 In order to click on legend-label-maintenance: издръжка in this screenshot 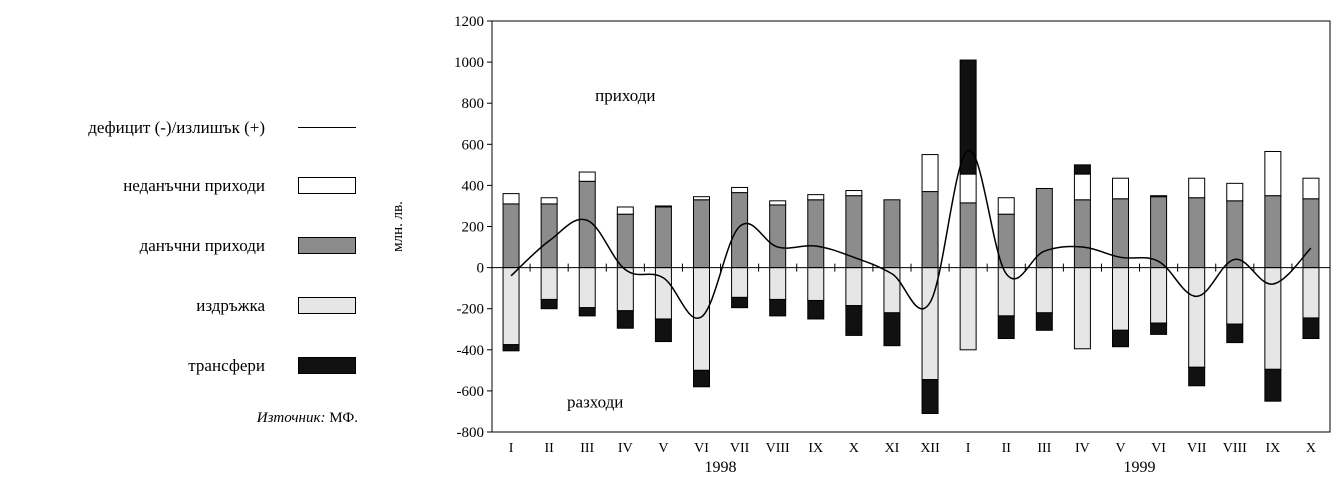, I will do `click(230, 305)`.